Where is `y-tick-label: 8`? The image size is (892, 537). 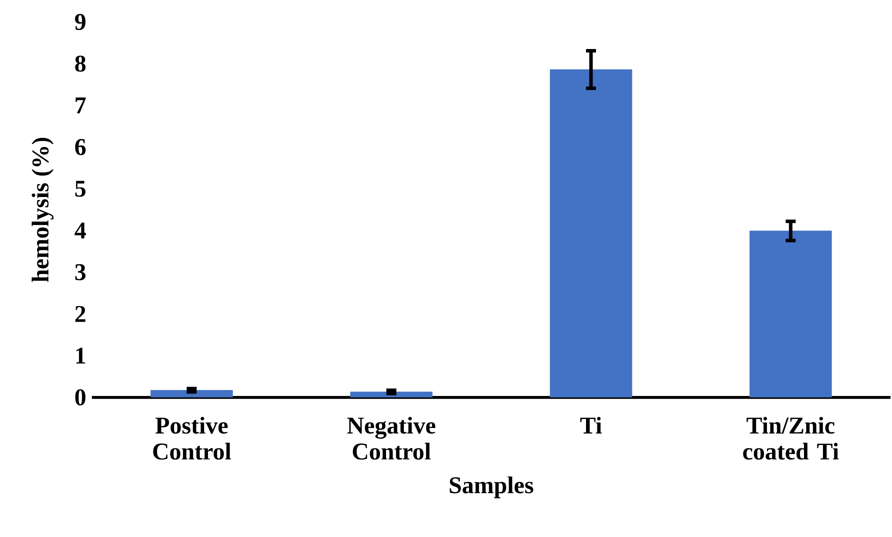
y-tick-label: 8 is located at coordinates (80, 64).